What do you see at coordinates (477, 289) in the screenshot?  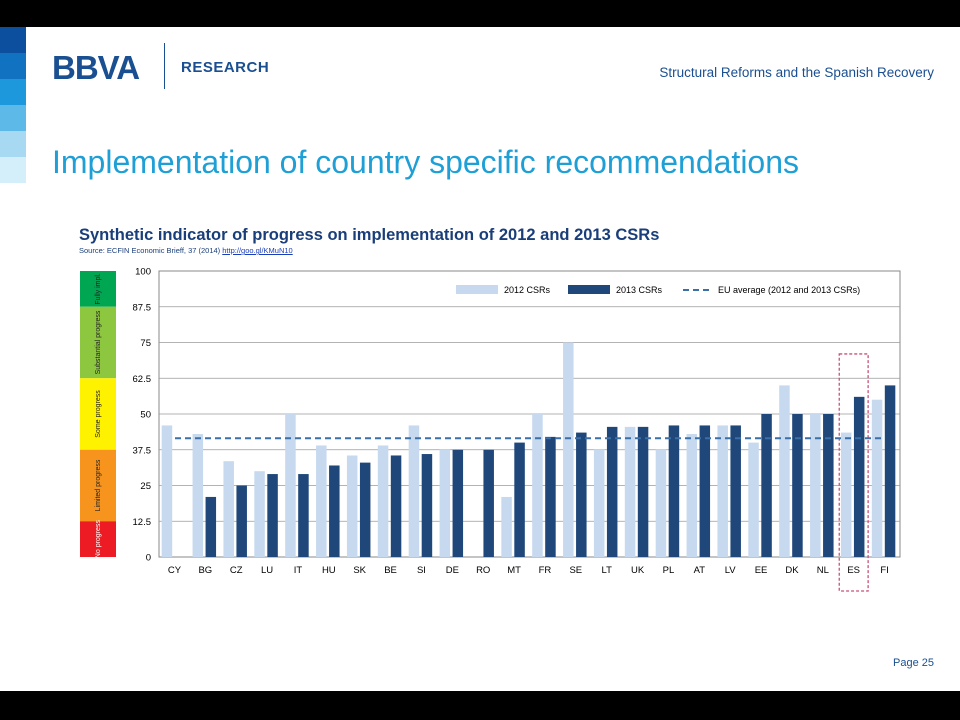 I see `legend-swatch-2012` at bounding box center [477, 289].